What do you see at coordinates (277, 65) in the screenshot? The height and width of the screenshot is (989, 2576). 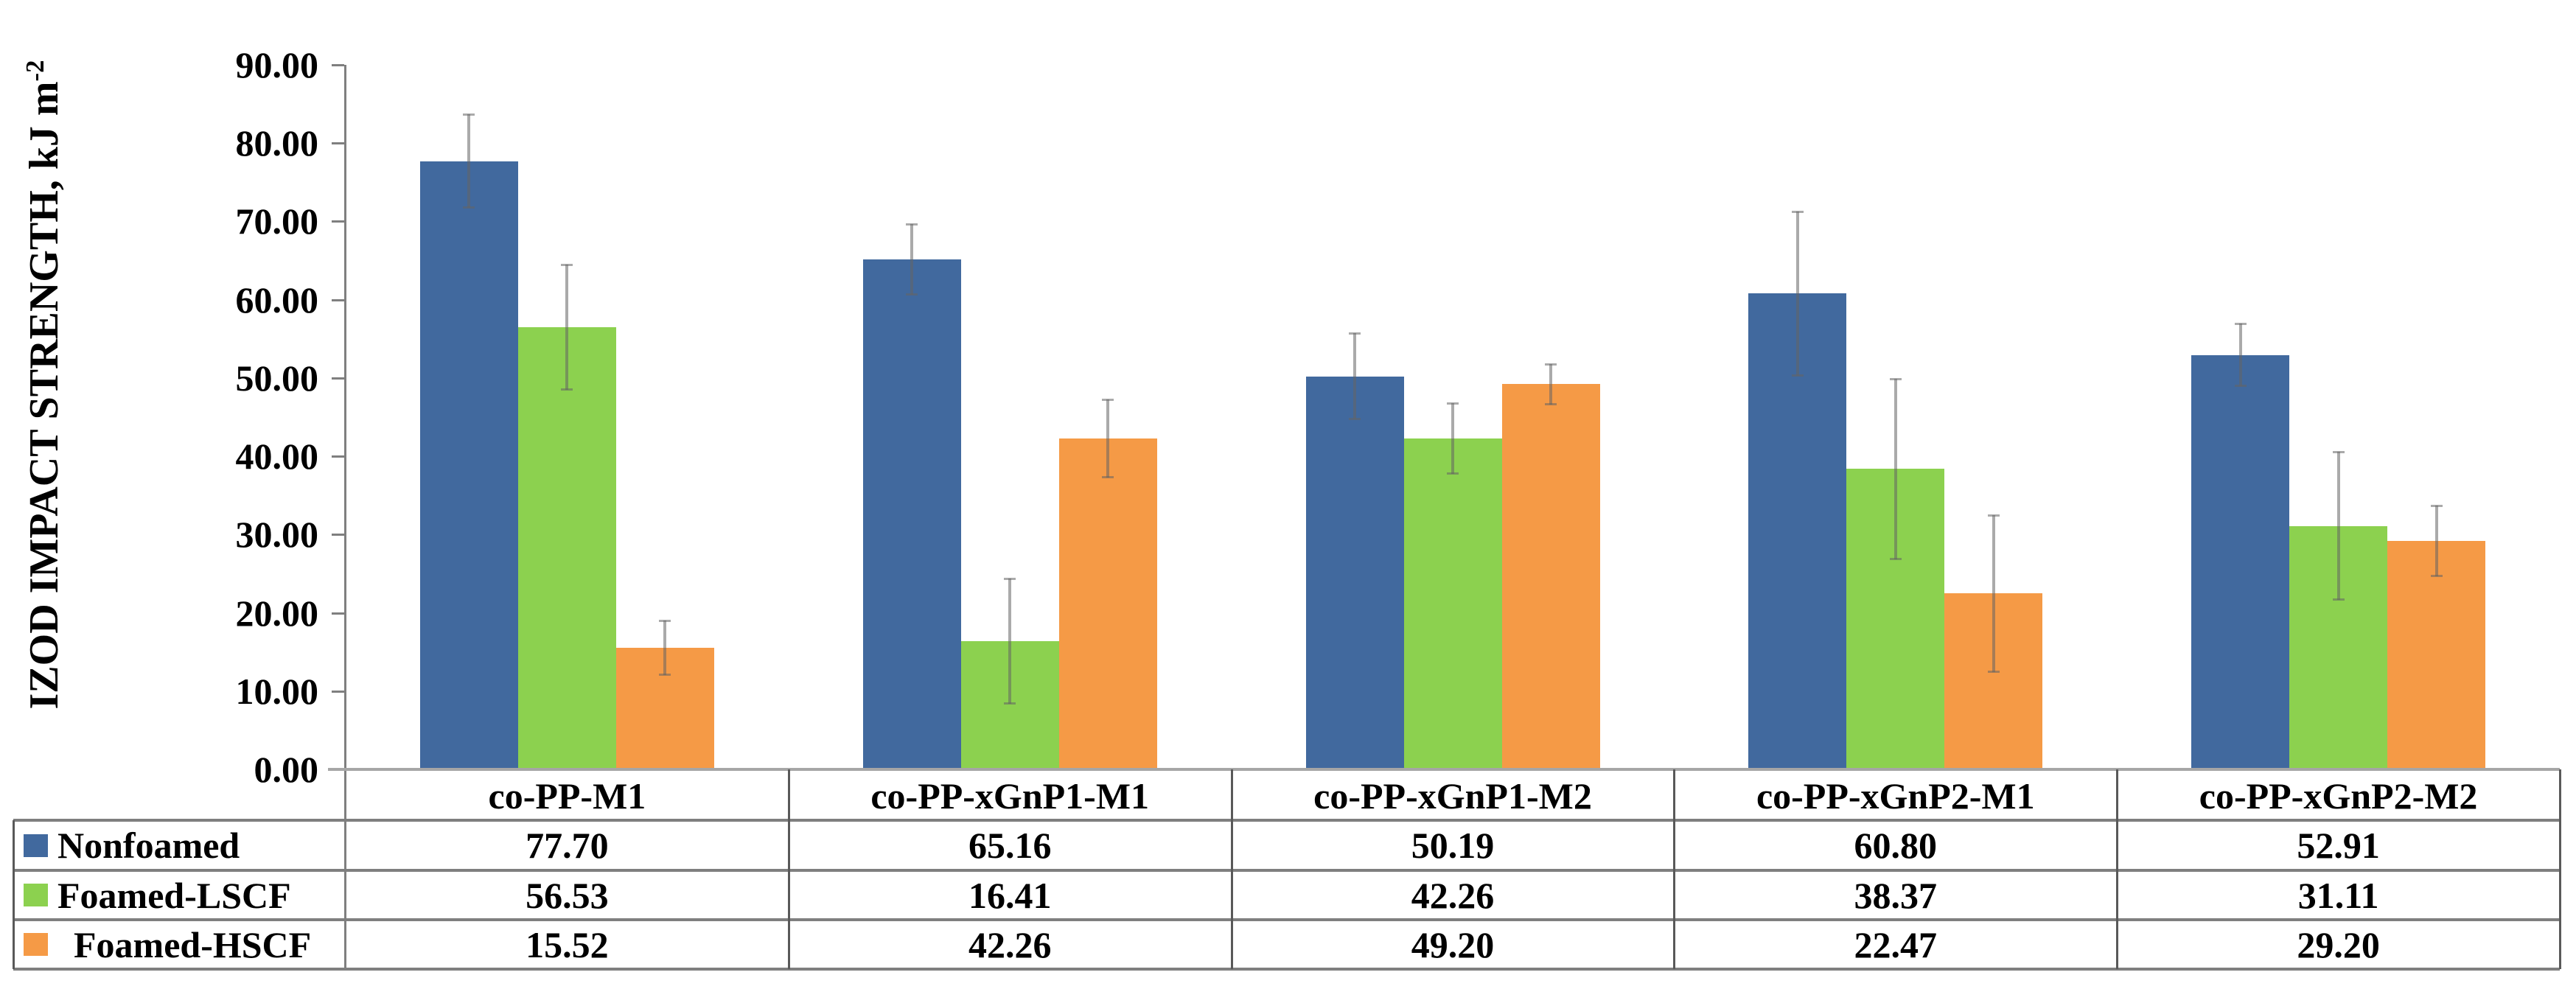 I see `y-tick-label-90.00: 90.00` at bounding box center [277, 65].